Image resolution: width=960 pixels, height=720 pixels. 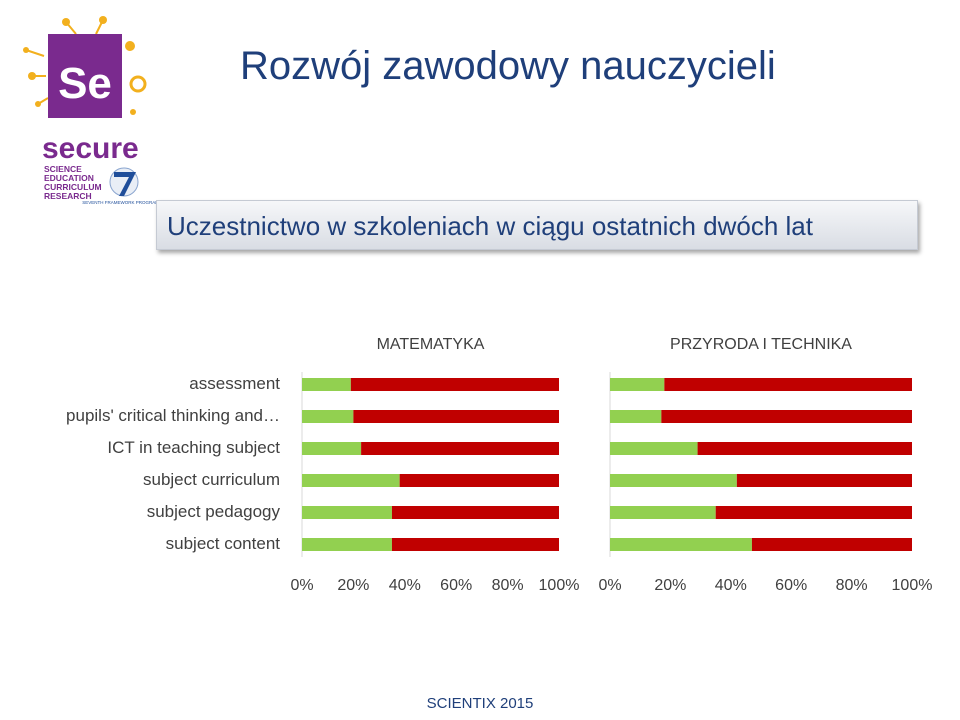 What do you see at coordinates (85, 83) in the screenshot?
I see `logo-mark: Se` at bounding box center [85, 83].